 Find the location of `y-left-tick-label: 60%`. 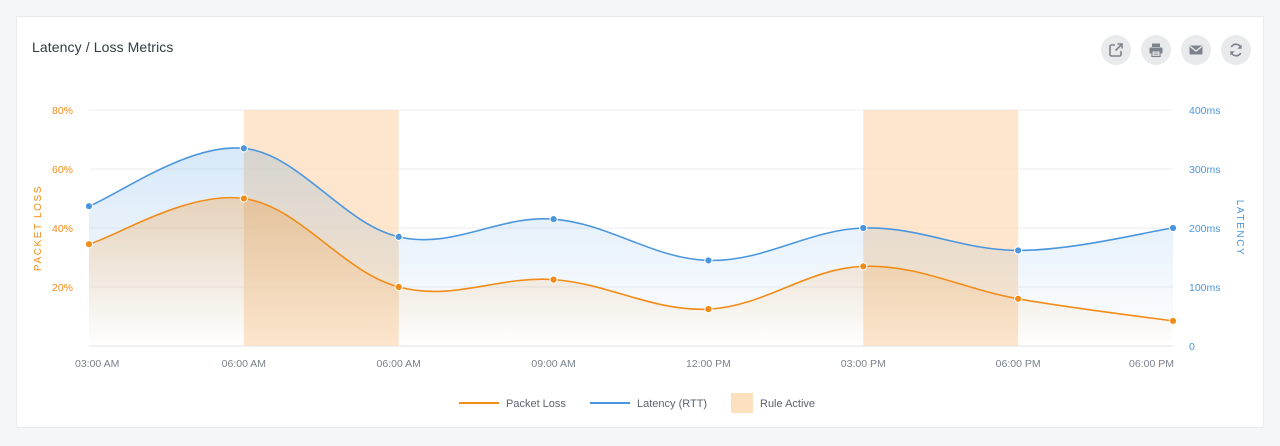

y-left-tick-label: 60% is located at coordinates (62, 170).